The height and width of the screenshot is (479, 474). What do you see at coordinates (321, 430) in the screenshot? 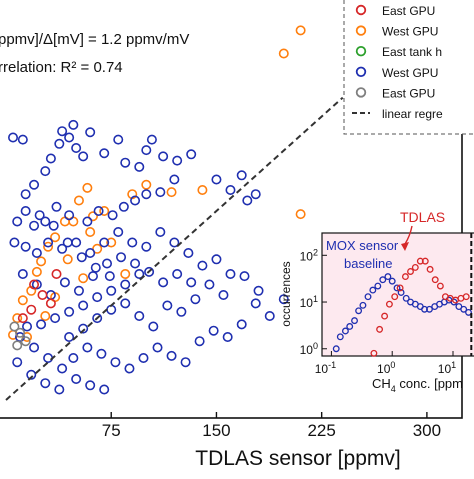
I see `x-tick-label: 225` at bounding box center [321, 430].